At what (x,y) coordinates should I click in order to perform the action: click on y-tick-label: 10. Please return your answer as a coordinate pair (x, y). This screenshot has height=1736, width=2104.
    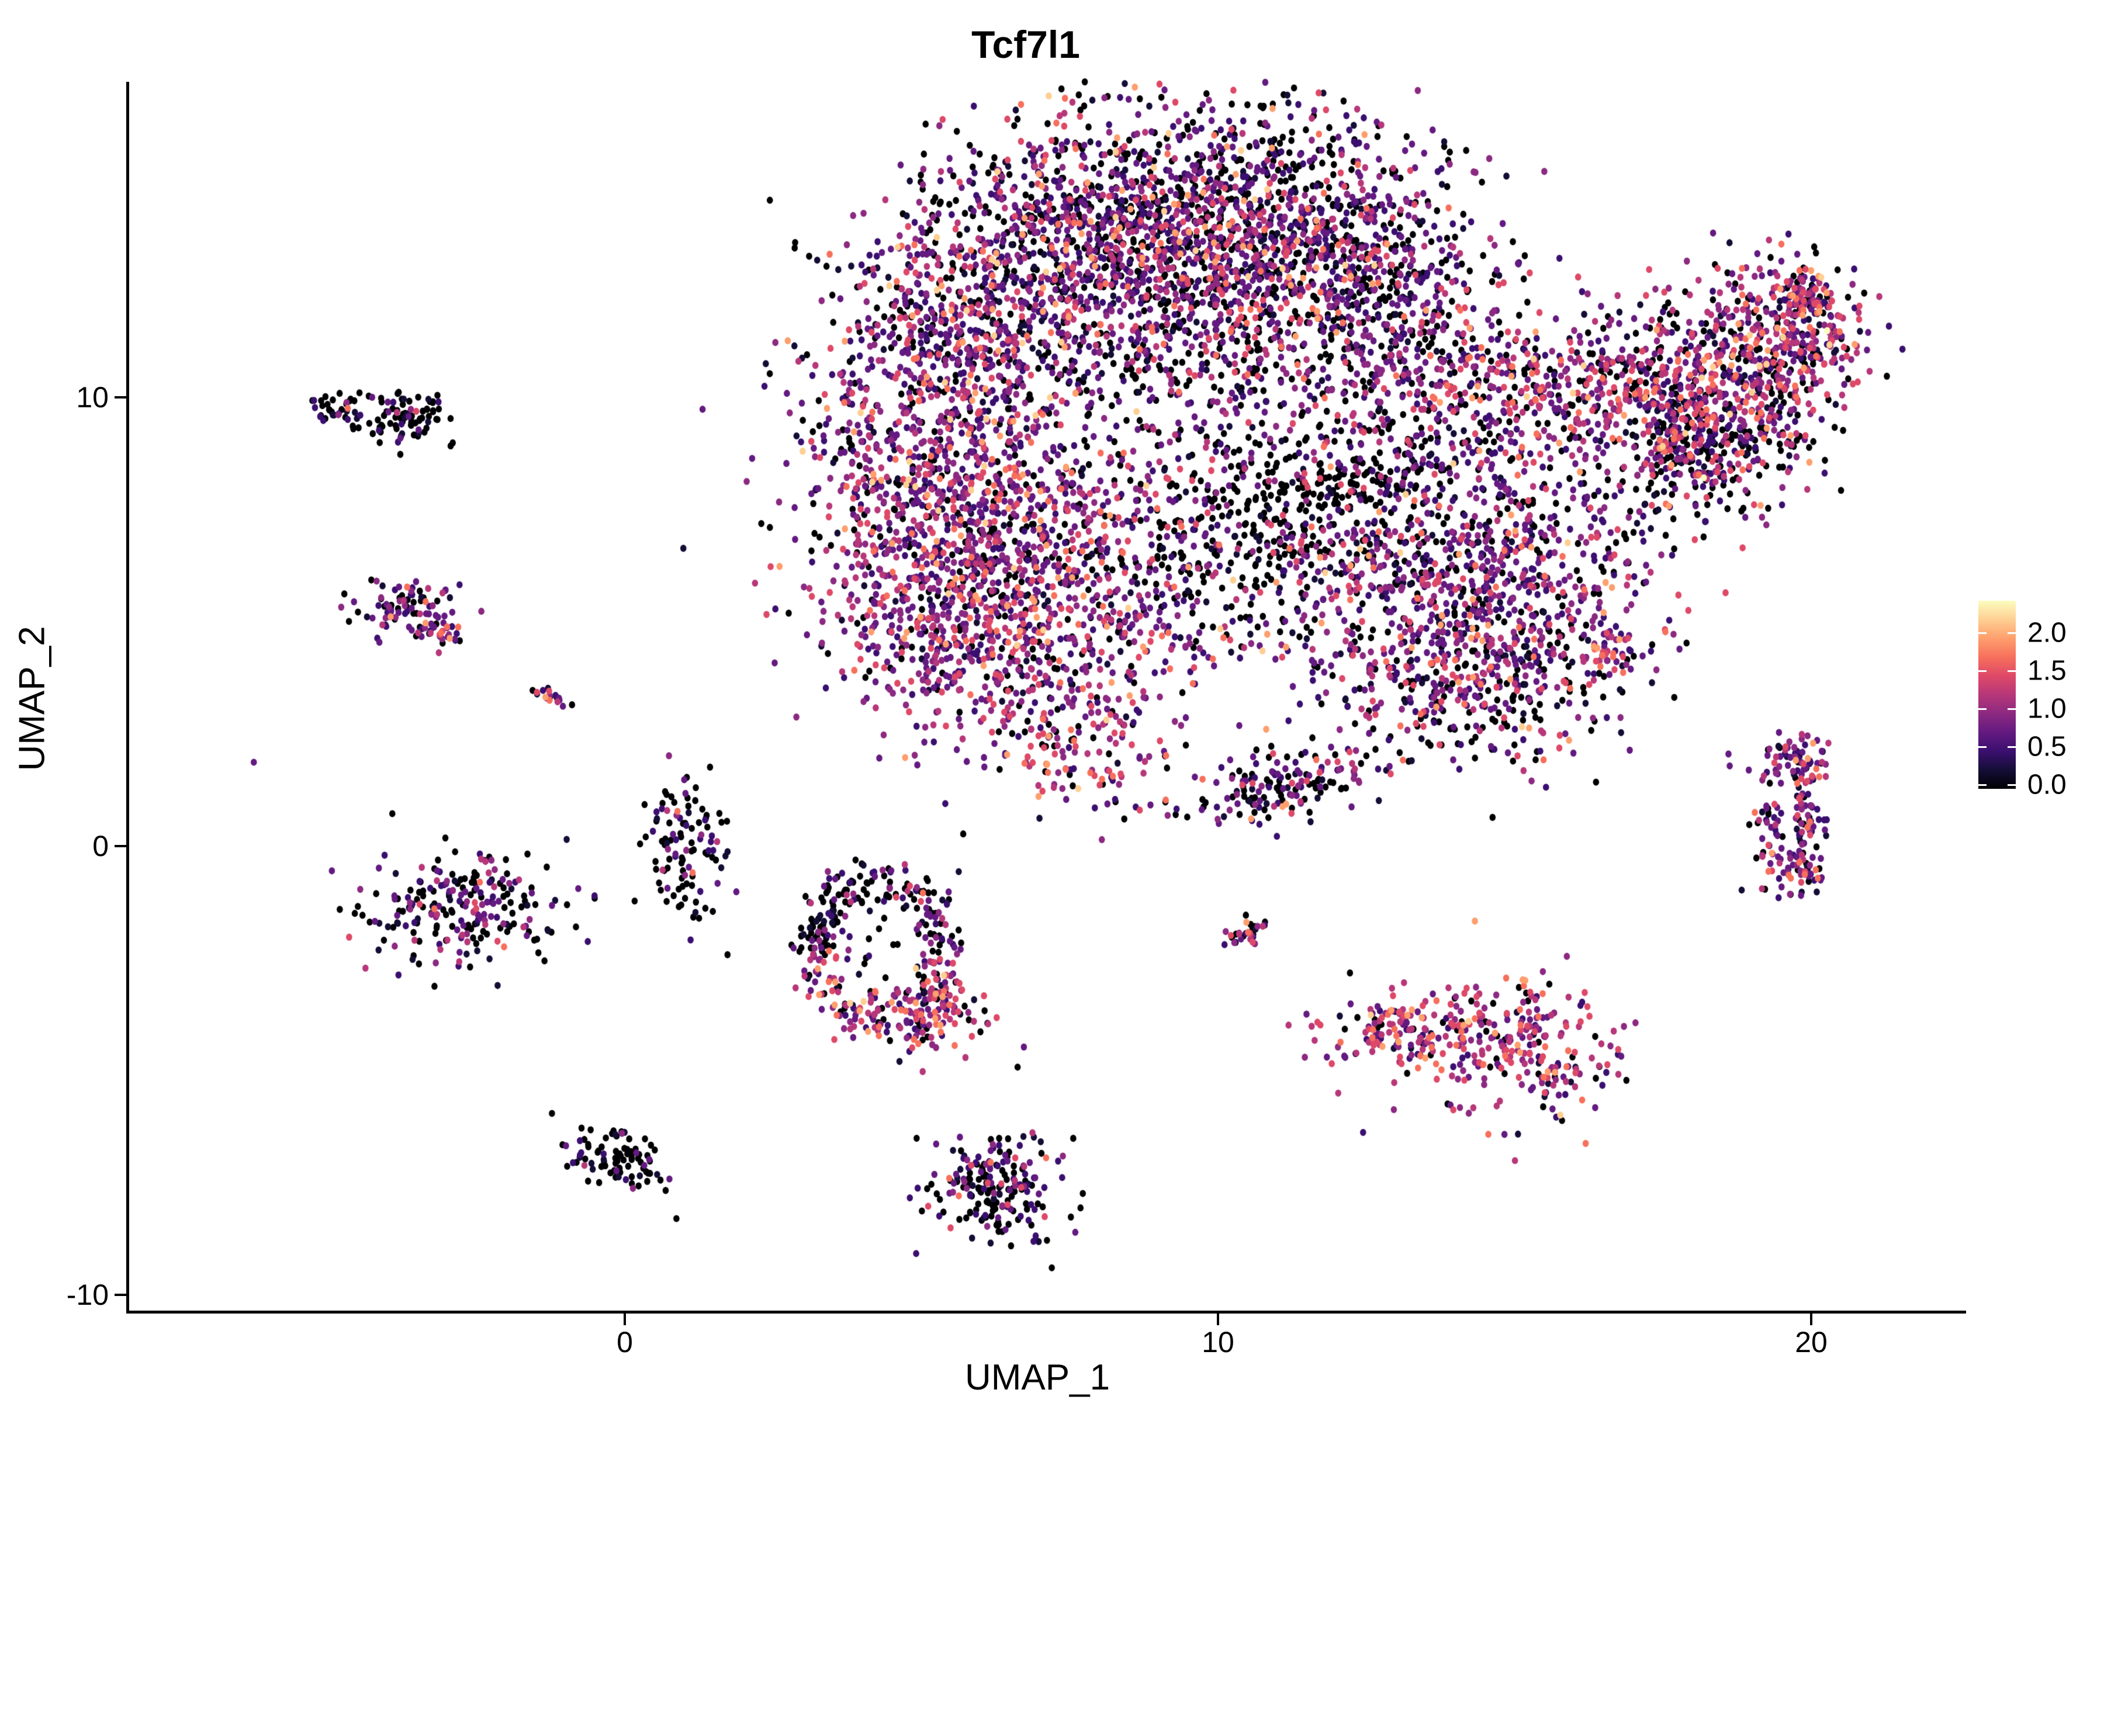
    Looking at the image, I should click on (92, 397).